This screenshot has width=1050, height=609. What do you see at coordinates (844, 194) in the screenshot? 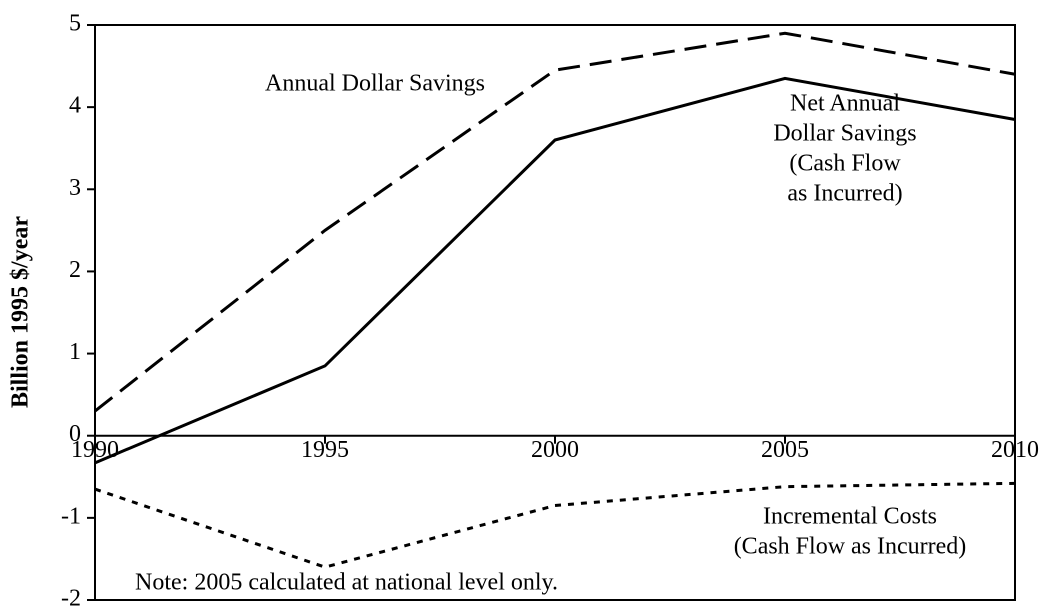
I see `series-label: as Incurred)` at bounding box center [844, 194].